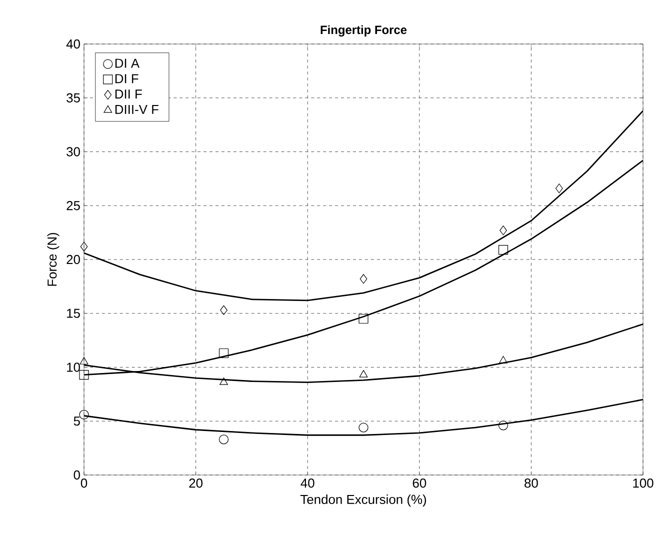 The height and width of the screenshot is (544, 664). I want to click on x-tick-label: 80, so click(531, 483).